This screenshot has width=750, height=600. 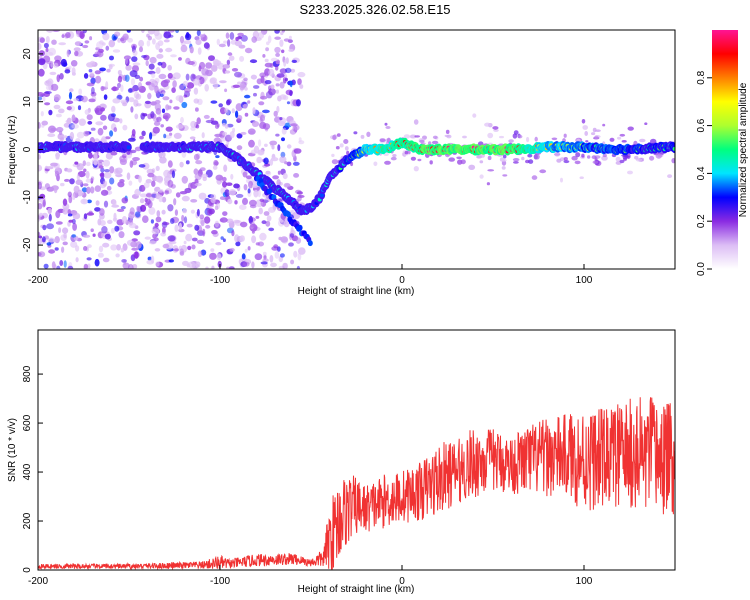 What do you see at coordinates (310, 275) in the screenshot?
I see `spectrogram-x-ticks: -200 -100 0 100` at bounding box center [310, 275].